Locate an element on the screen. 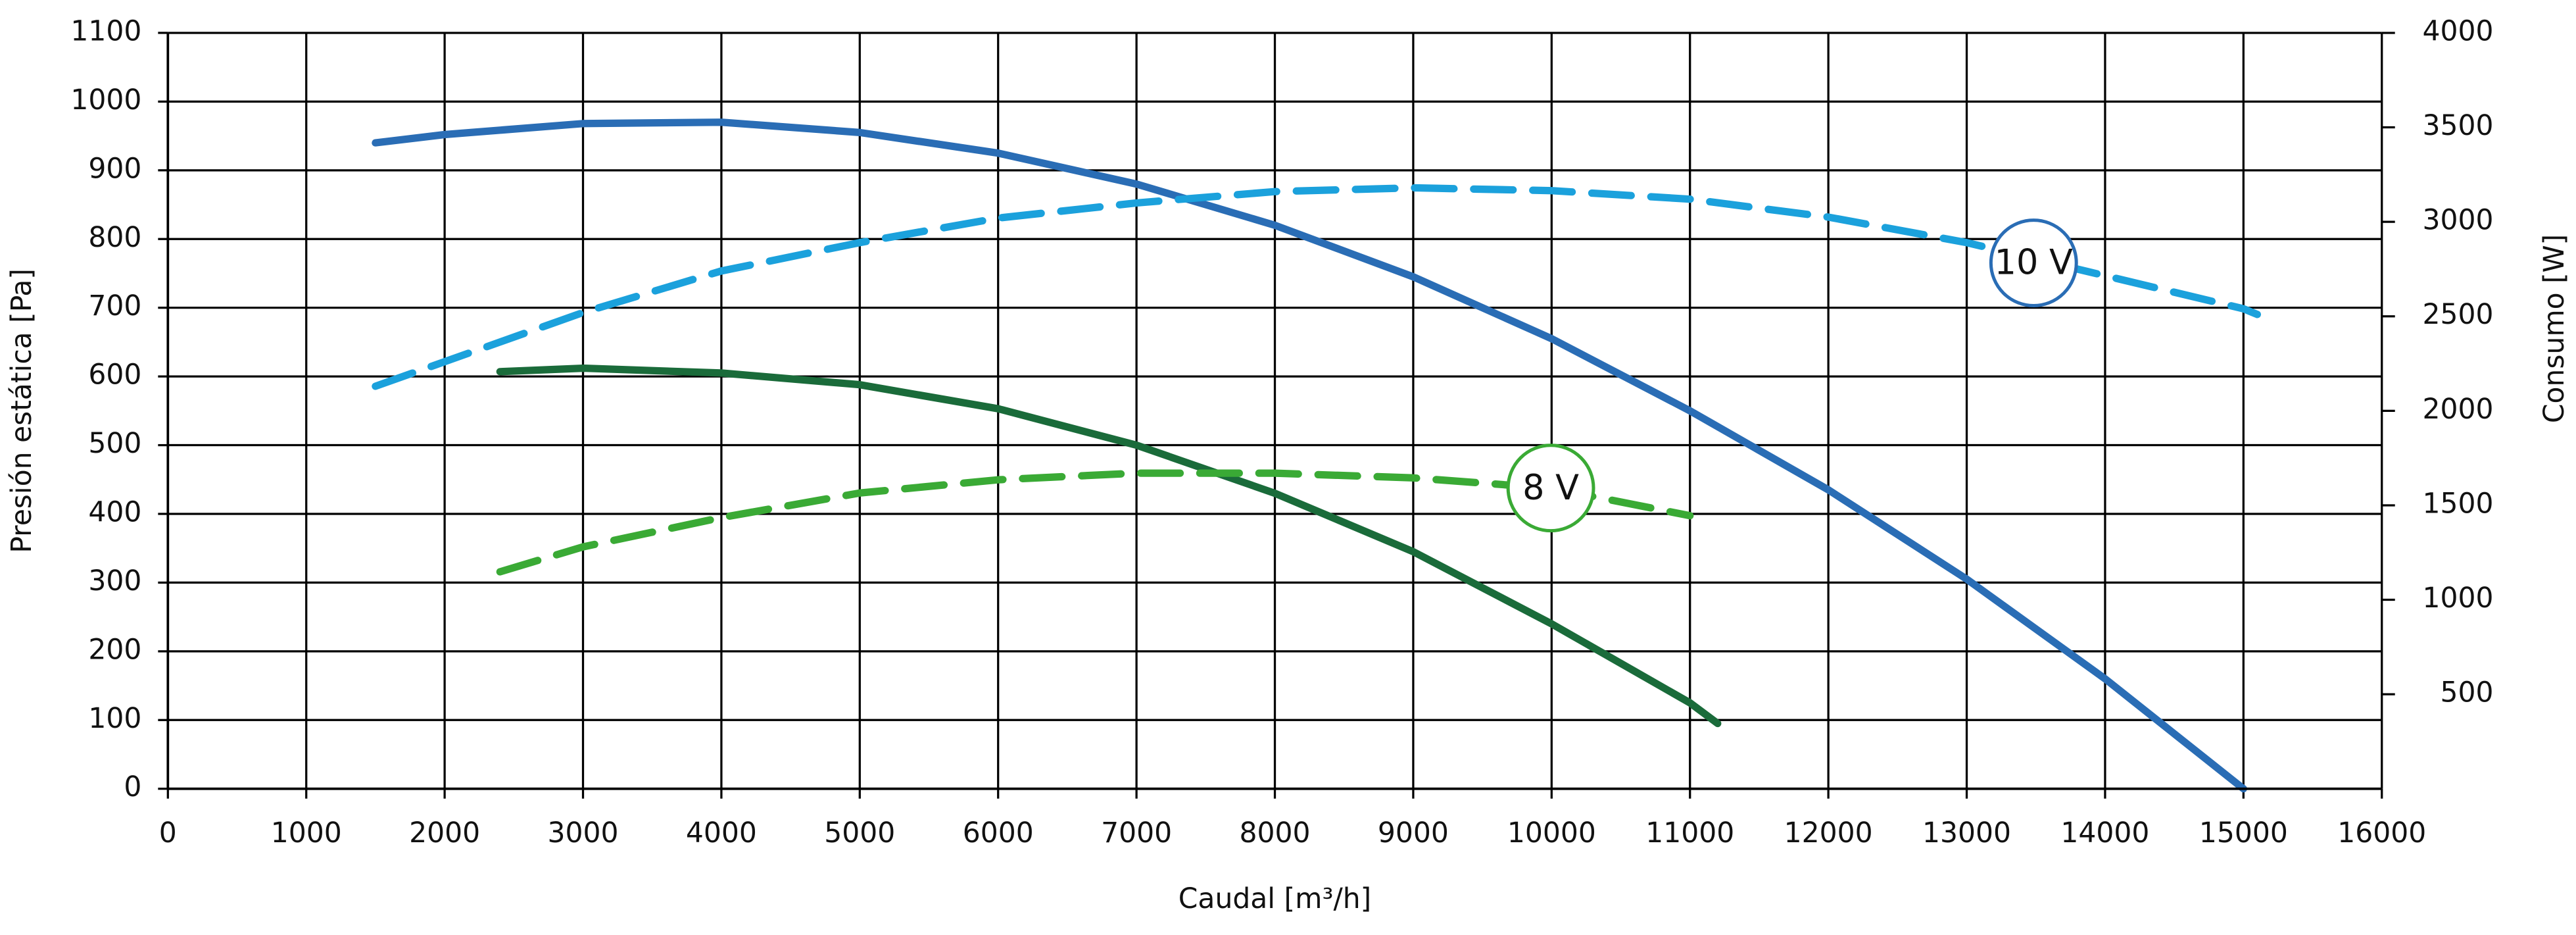  y-tick-label: 900 is located at coordinates (114, 169).